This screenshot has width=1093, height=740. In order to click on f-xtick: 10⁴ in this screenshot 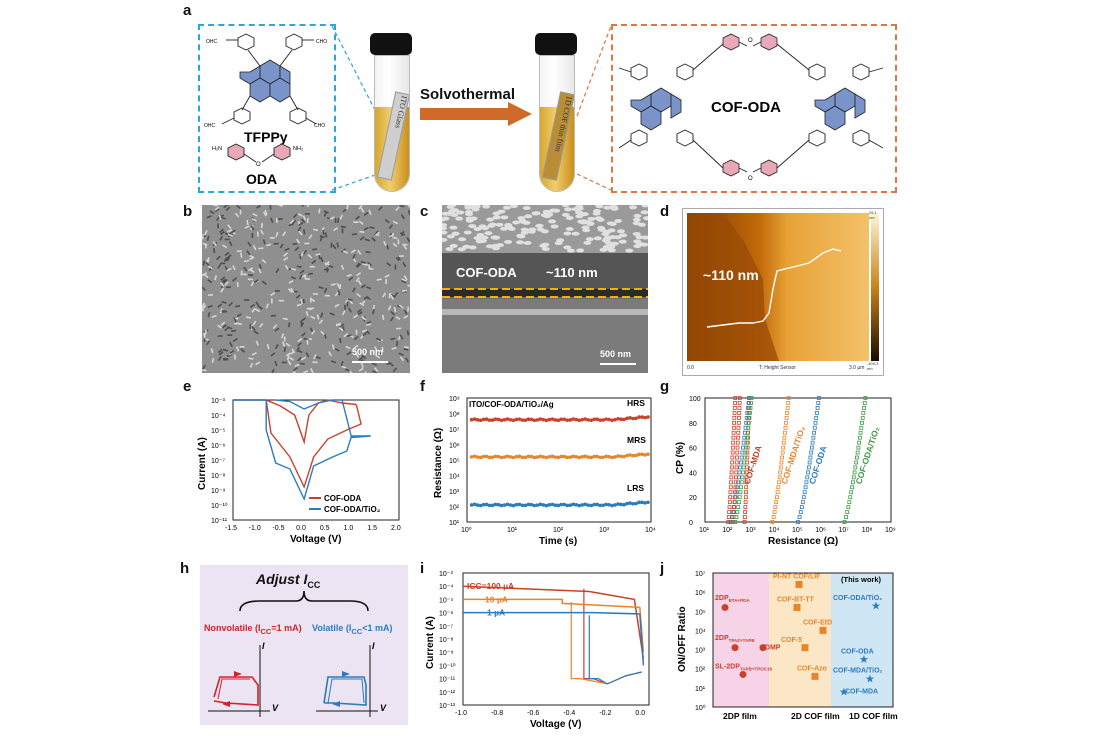, I will do `click(650, 530)`.